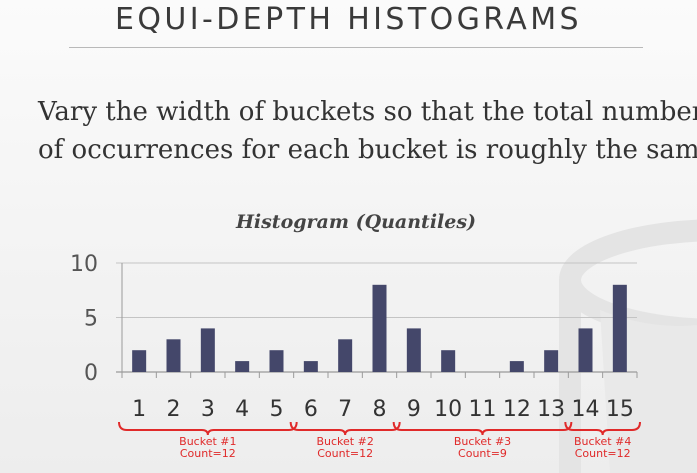  What do you see at coordinates (91, 319) in the screenshot?
I see `y-tick-label-5: 5` at bounding box center [91, 319].